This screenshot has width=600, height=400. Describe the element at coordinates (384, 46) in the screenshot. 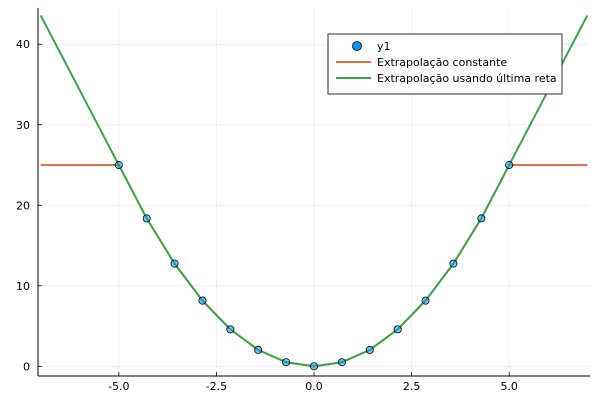

I see `legend-label-y1: y1` at that location.